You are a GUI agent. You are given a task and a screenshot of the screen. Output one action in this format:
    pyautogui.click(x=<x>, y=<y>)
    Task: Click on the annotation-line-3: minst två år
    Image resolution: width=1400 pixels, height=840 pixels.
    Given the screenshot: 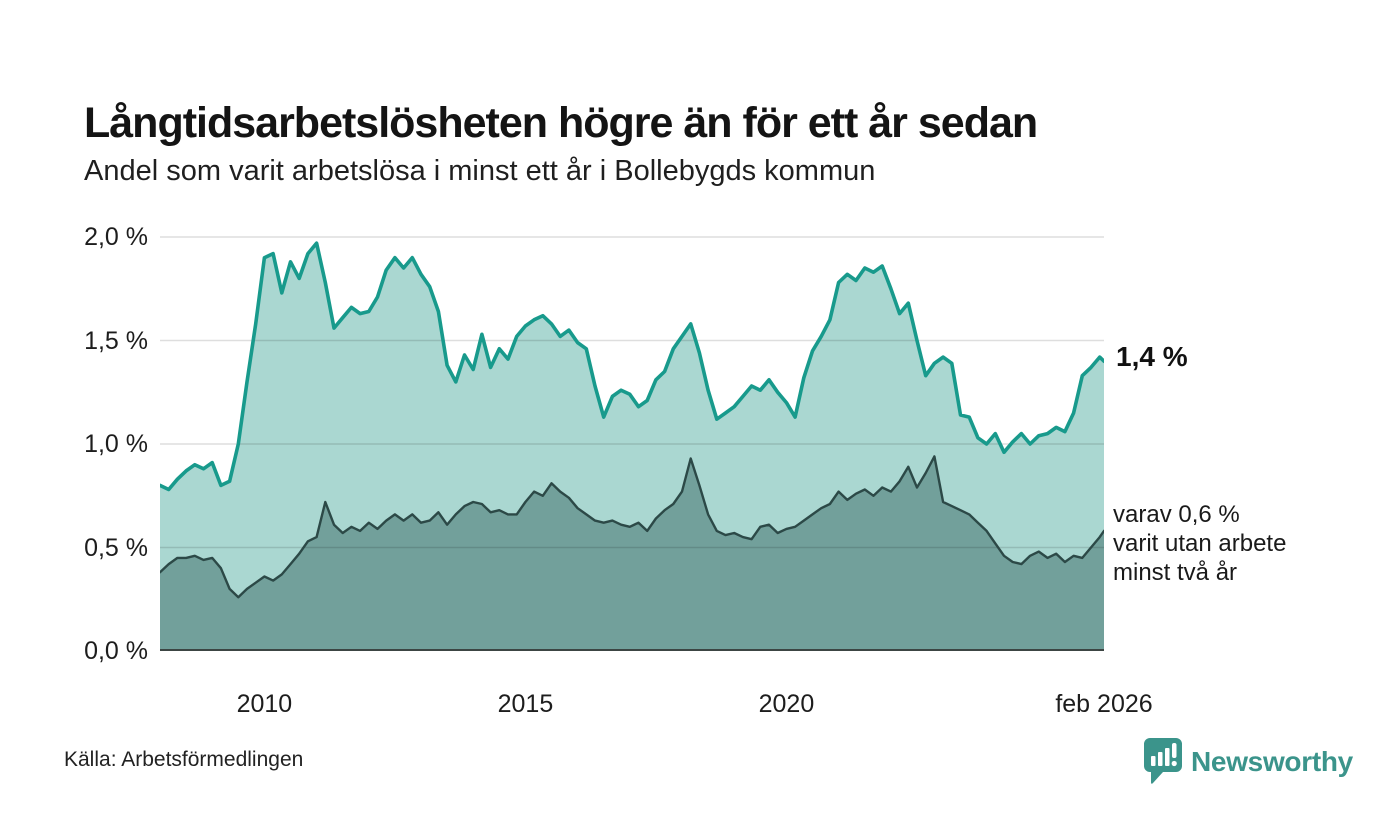 What is the action you would take?
    pyautogui.click(x=1175, y=572)
    